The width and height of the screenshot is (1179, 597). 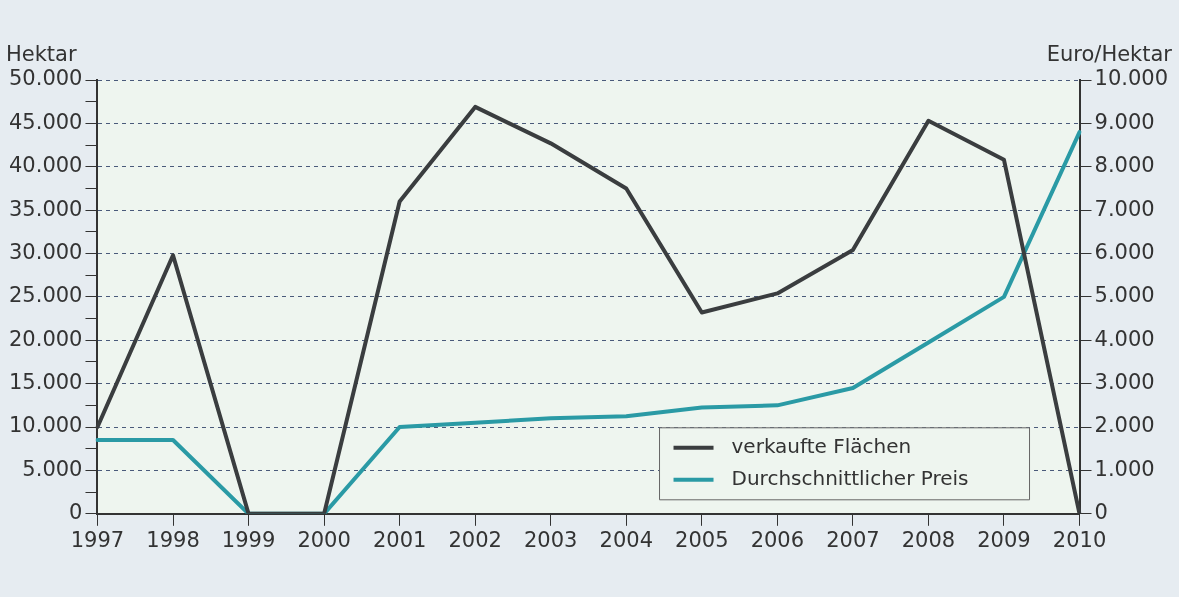 What do you see at coordinates (1079, 539) in the screenshot?
I see `x-tick-label: 2010` at bounding box center [1079, 539].